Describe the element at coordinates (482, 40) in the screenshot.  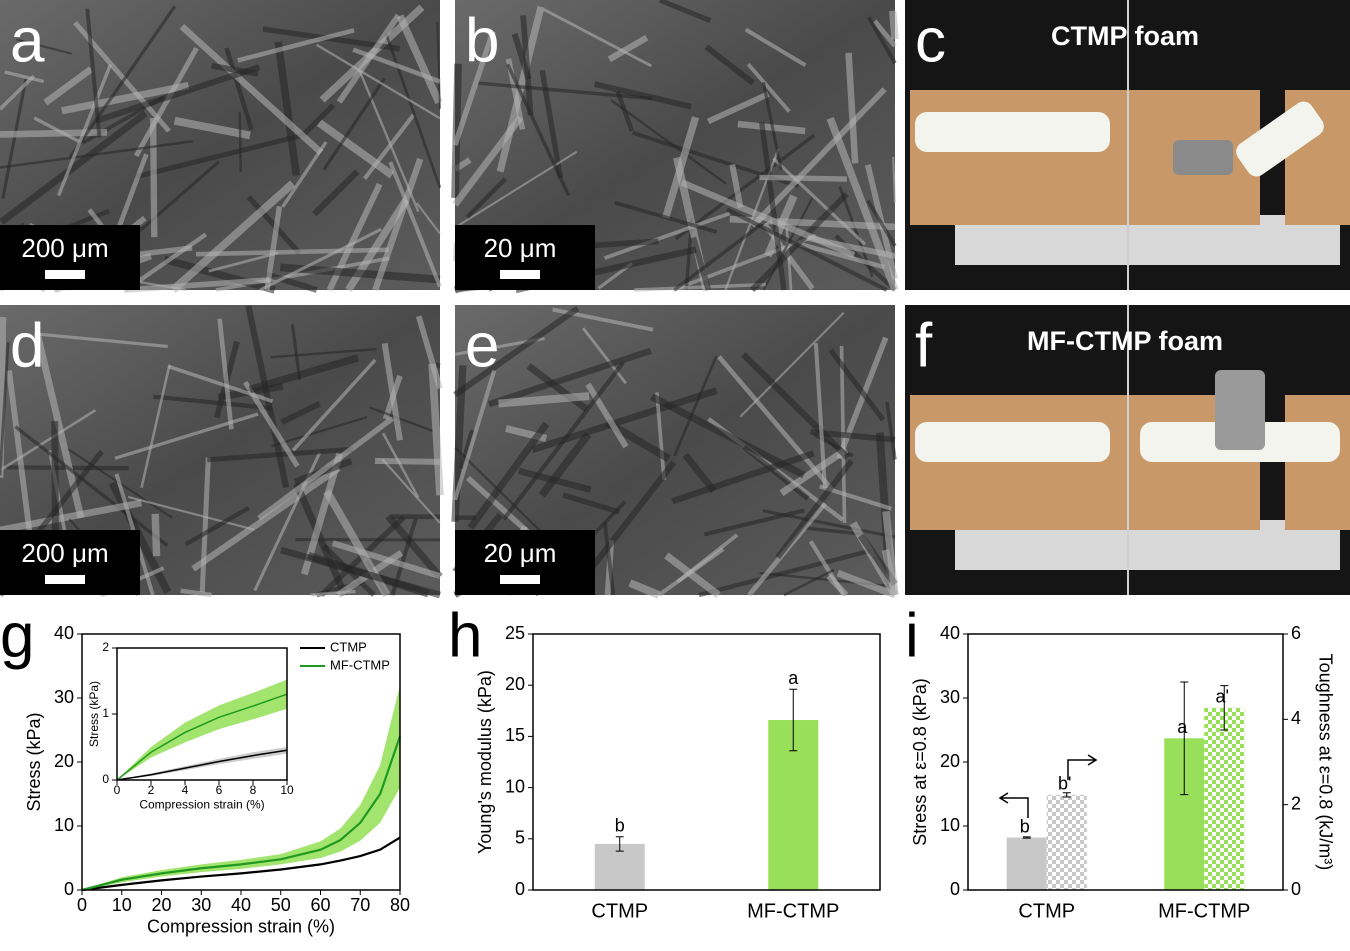
I see `panel-letter: b` at that location.